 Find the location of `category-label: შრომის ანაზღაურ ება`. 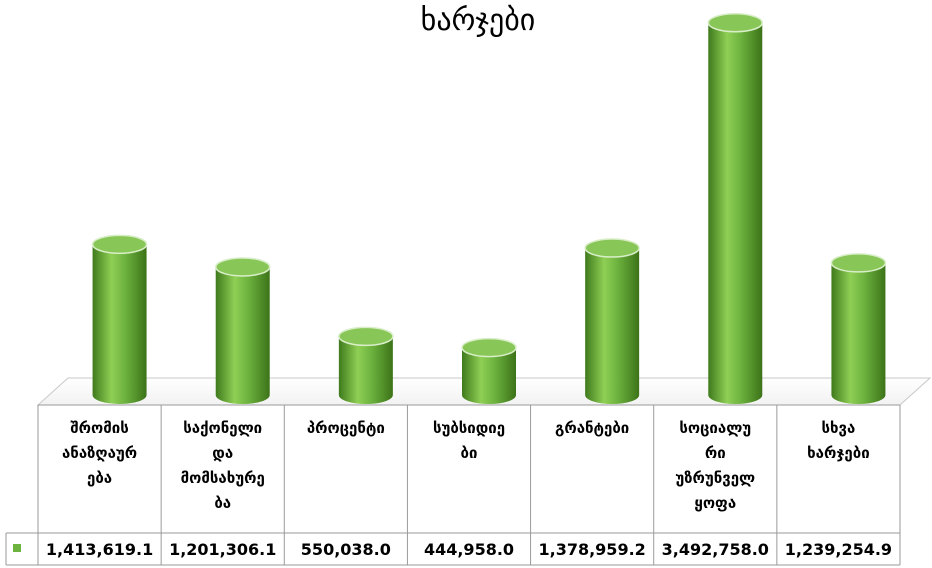

category-label: შრომის ანაზღაურ ება is located at coordinates (99, 453).